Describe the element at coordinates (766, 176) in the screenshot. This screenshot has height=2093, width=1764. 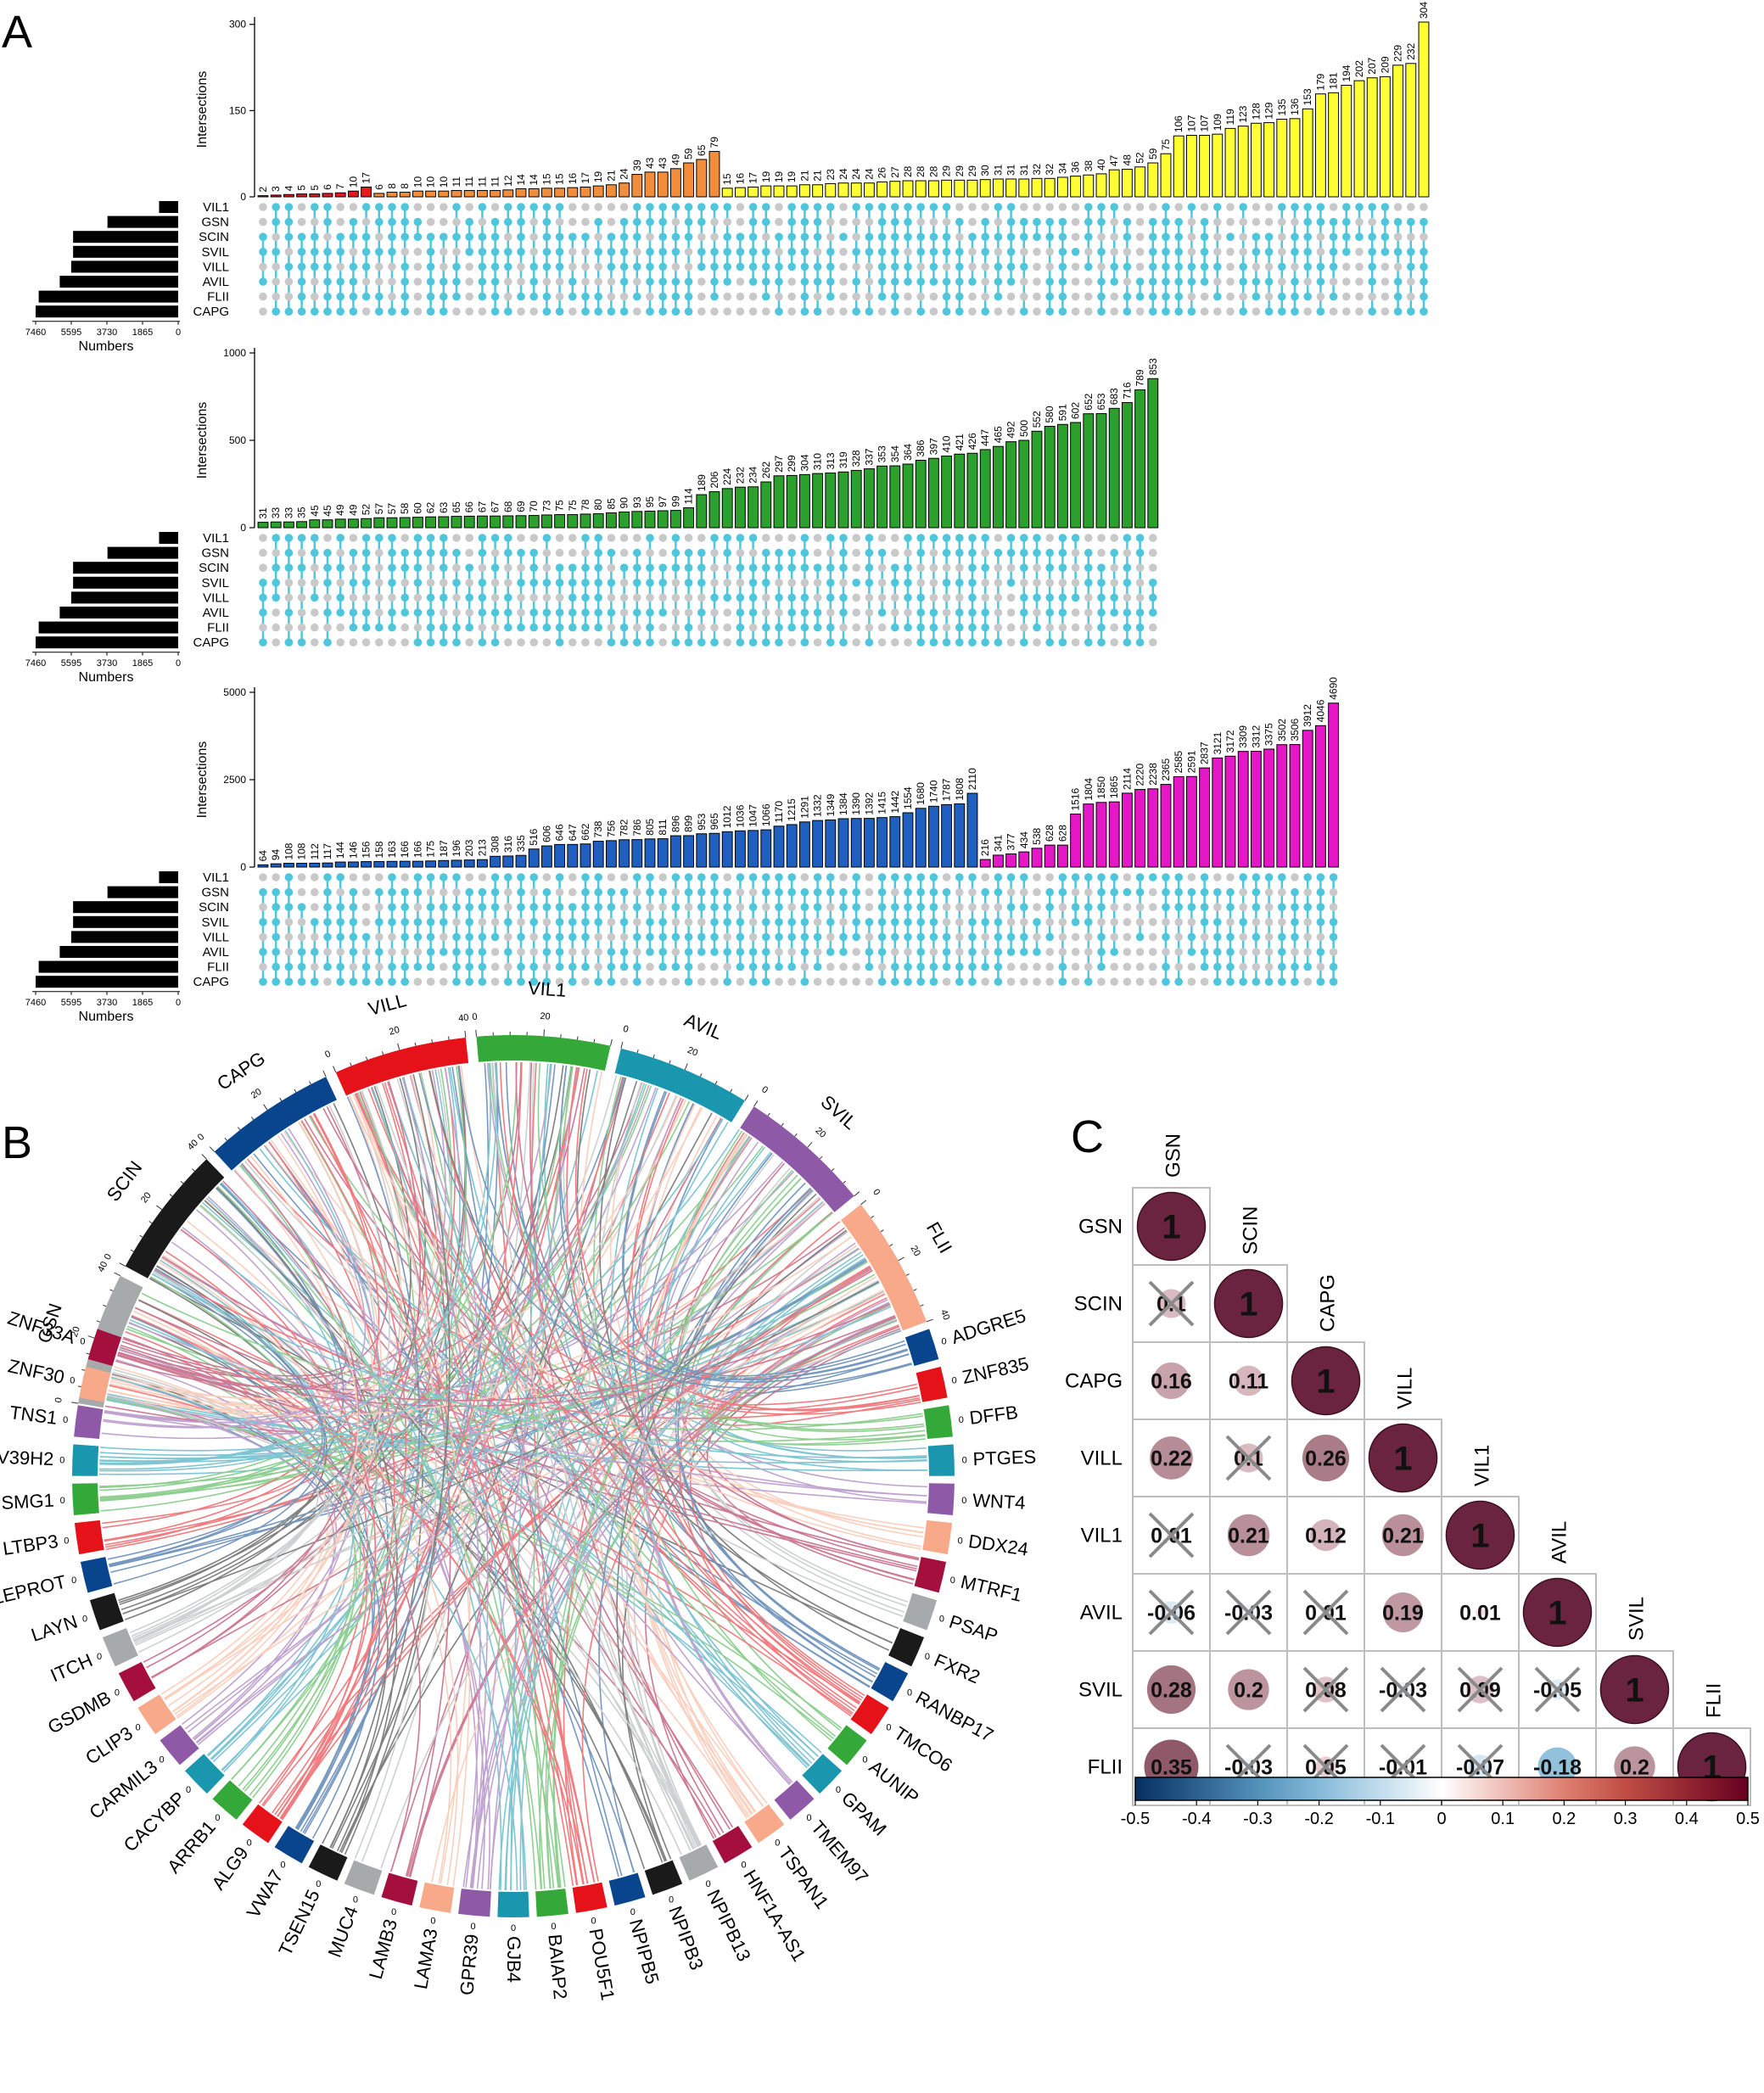
I see `bar-value-label: 19` at that location.